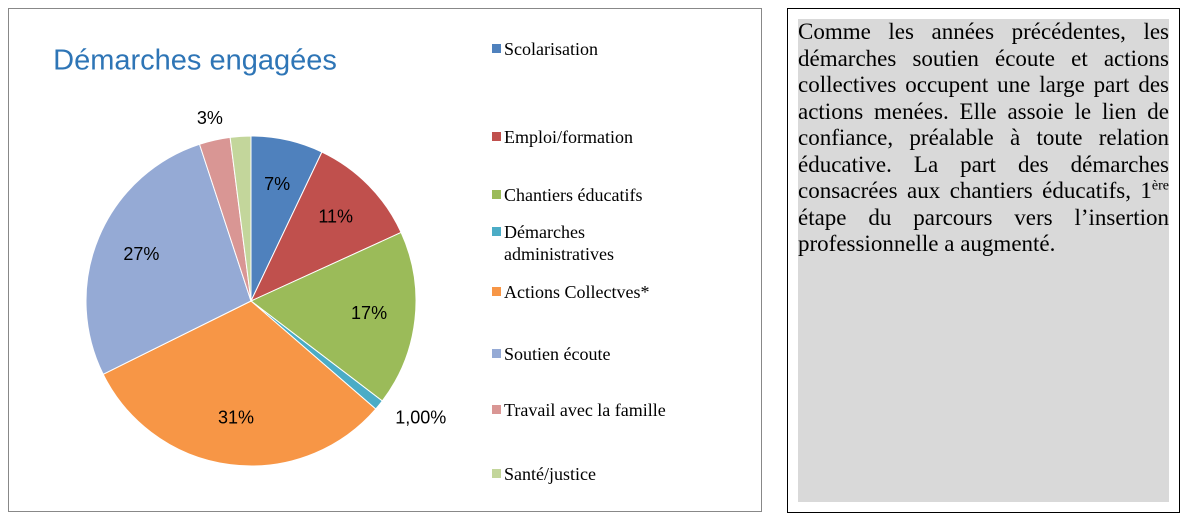 This screenshot has width=1186, height=517. What do you see at coordinates (195, 61) in the screenshot?
I see `chart-title: Démarches engagées` at bounding box center [195, 61].